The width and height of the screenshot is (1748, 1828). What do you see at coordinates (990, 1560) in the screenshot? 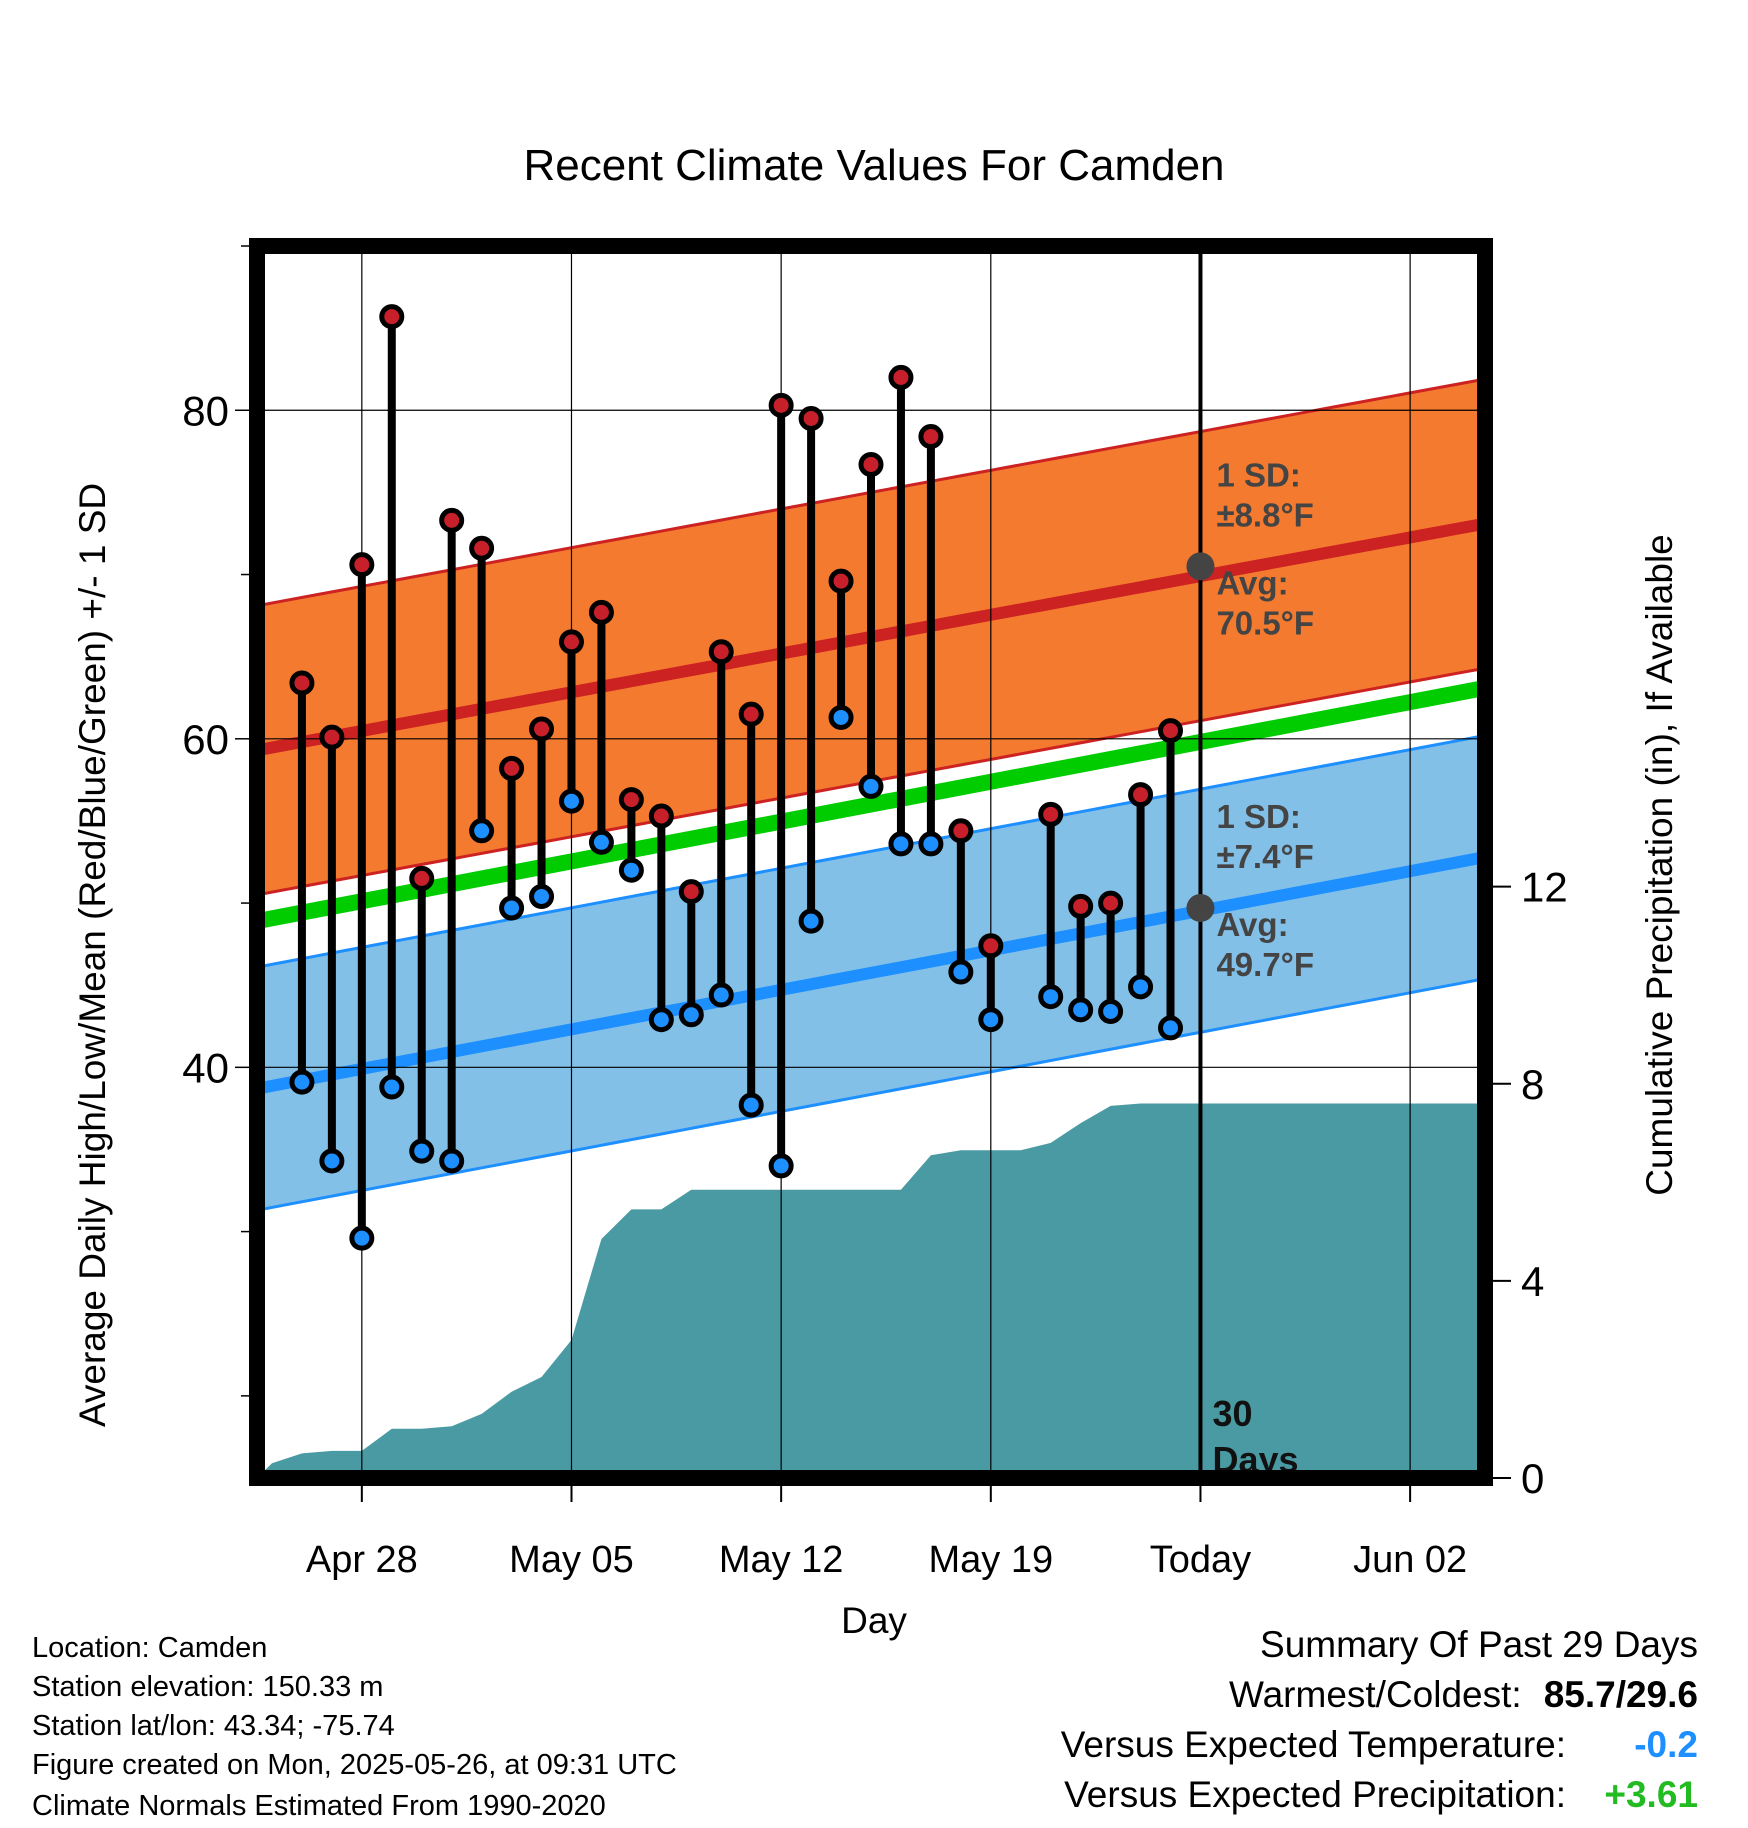
I see `x-tick-label: May 19` at bounding box center [990, 1560].